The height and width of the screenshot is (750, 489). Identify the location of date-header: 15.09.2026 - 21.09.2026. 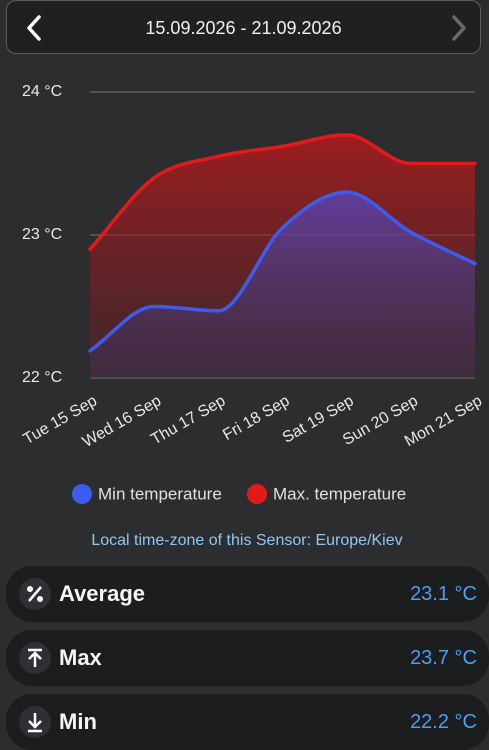
(243, 27).